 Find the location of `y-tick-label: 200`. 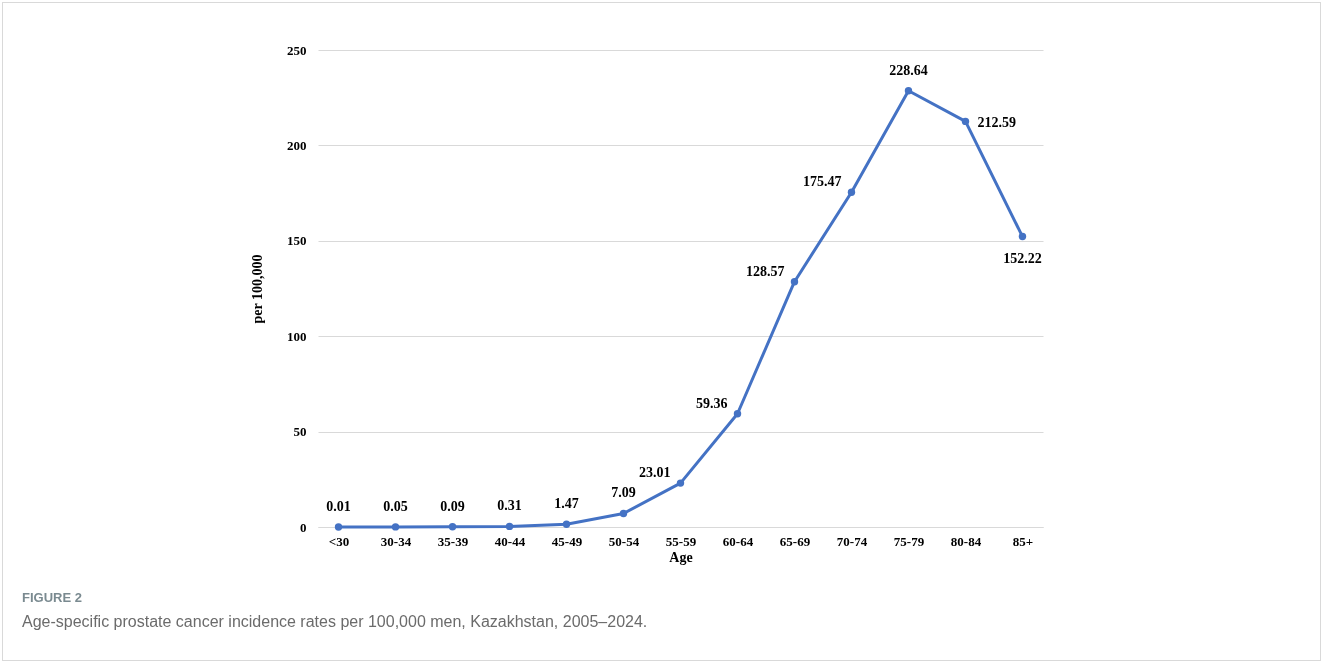

y-tick-label: 200 is located at coordinates (297, 145).